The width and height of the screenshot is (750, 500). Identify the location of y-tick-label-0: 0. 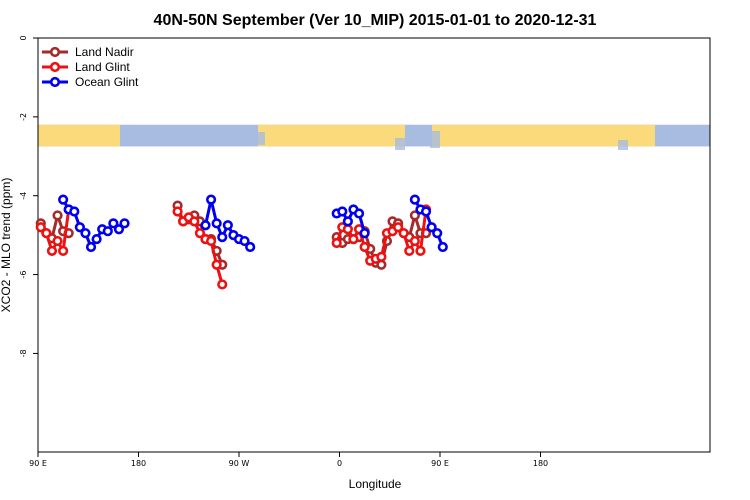
(23, 37).